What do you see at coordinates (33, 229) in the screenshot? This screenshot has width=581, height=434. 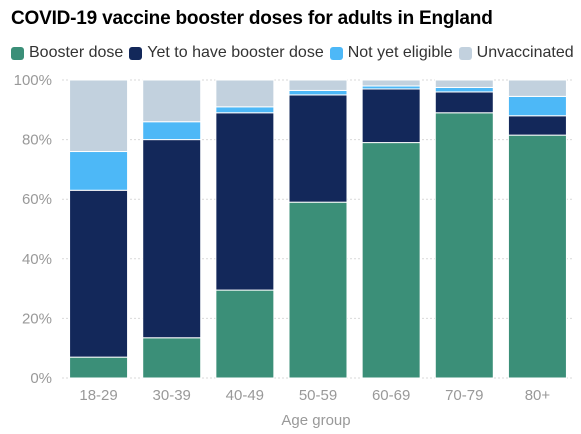 I see `y-axis-ticks: 0% 20% 40% 60% 80% 100%` at bounding box center [33, 229].